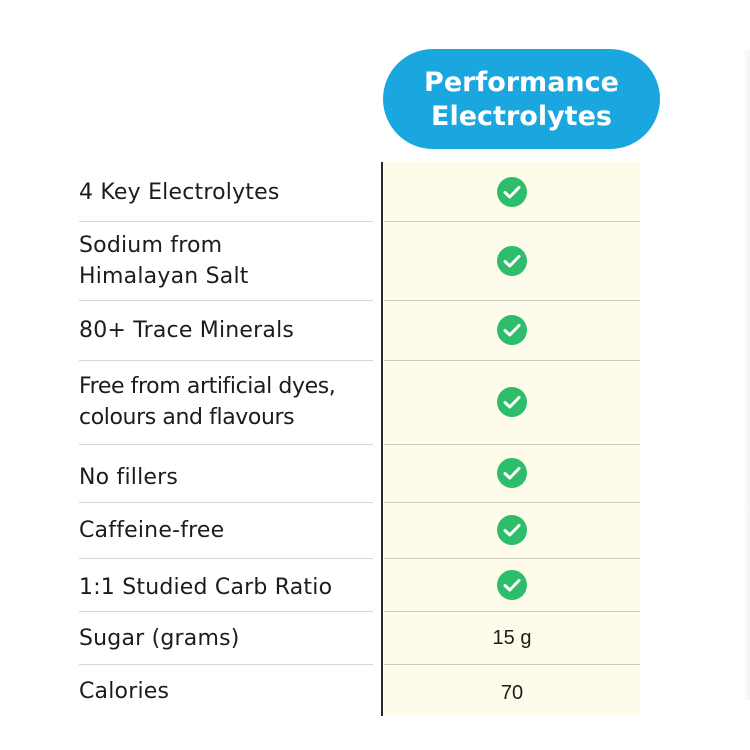 This screenshot has height=750, width=750. I want to click on row-label-line: Free from artificial dyes,, so click(207, 386).